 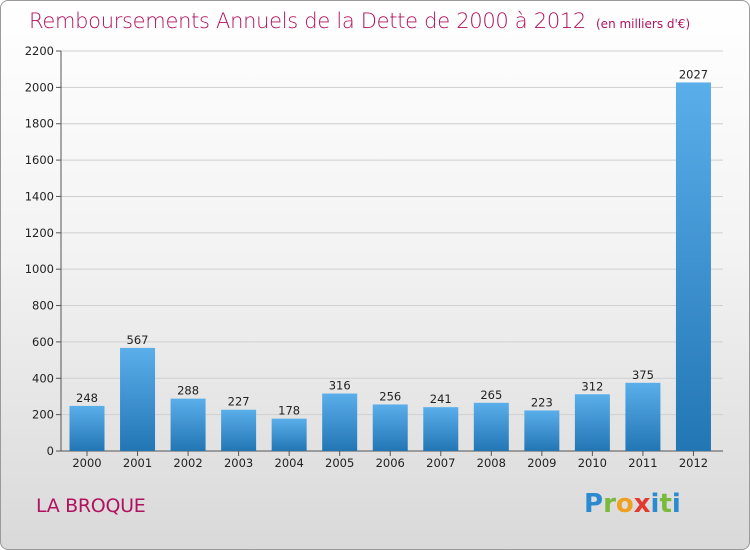 What do you see at coordinates (43, 342) in the screenshot?
I see `y-tick-label: 600` at bounding box center [43, 342].